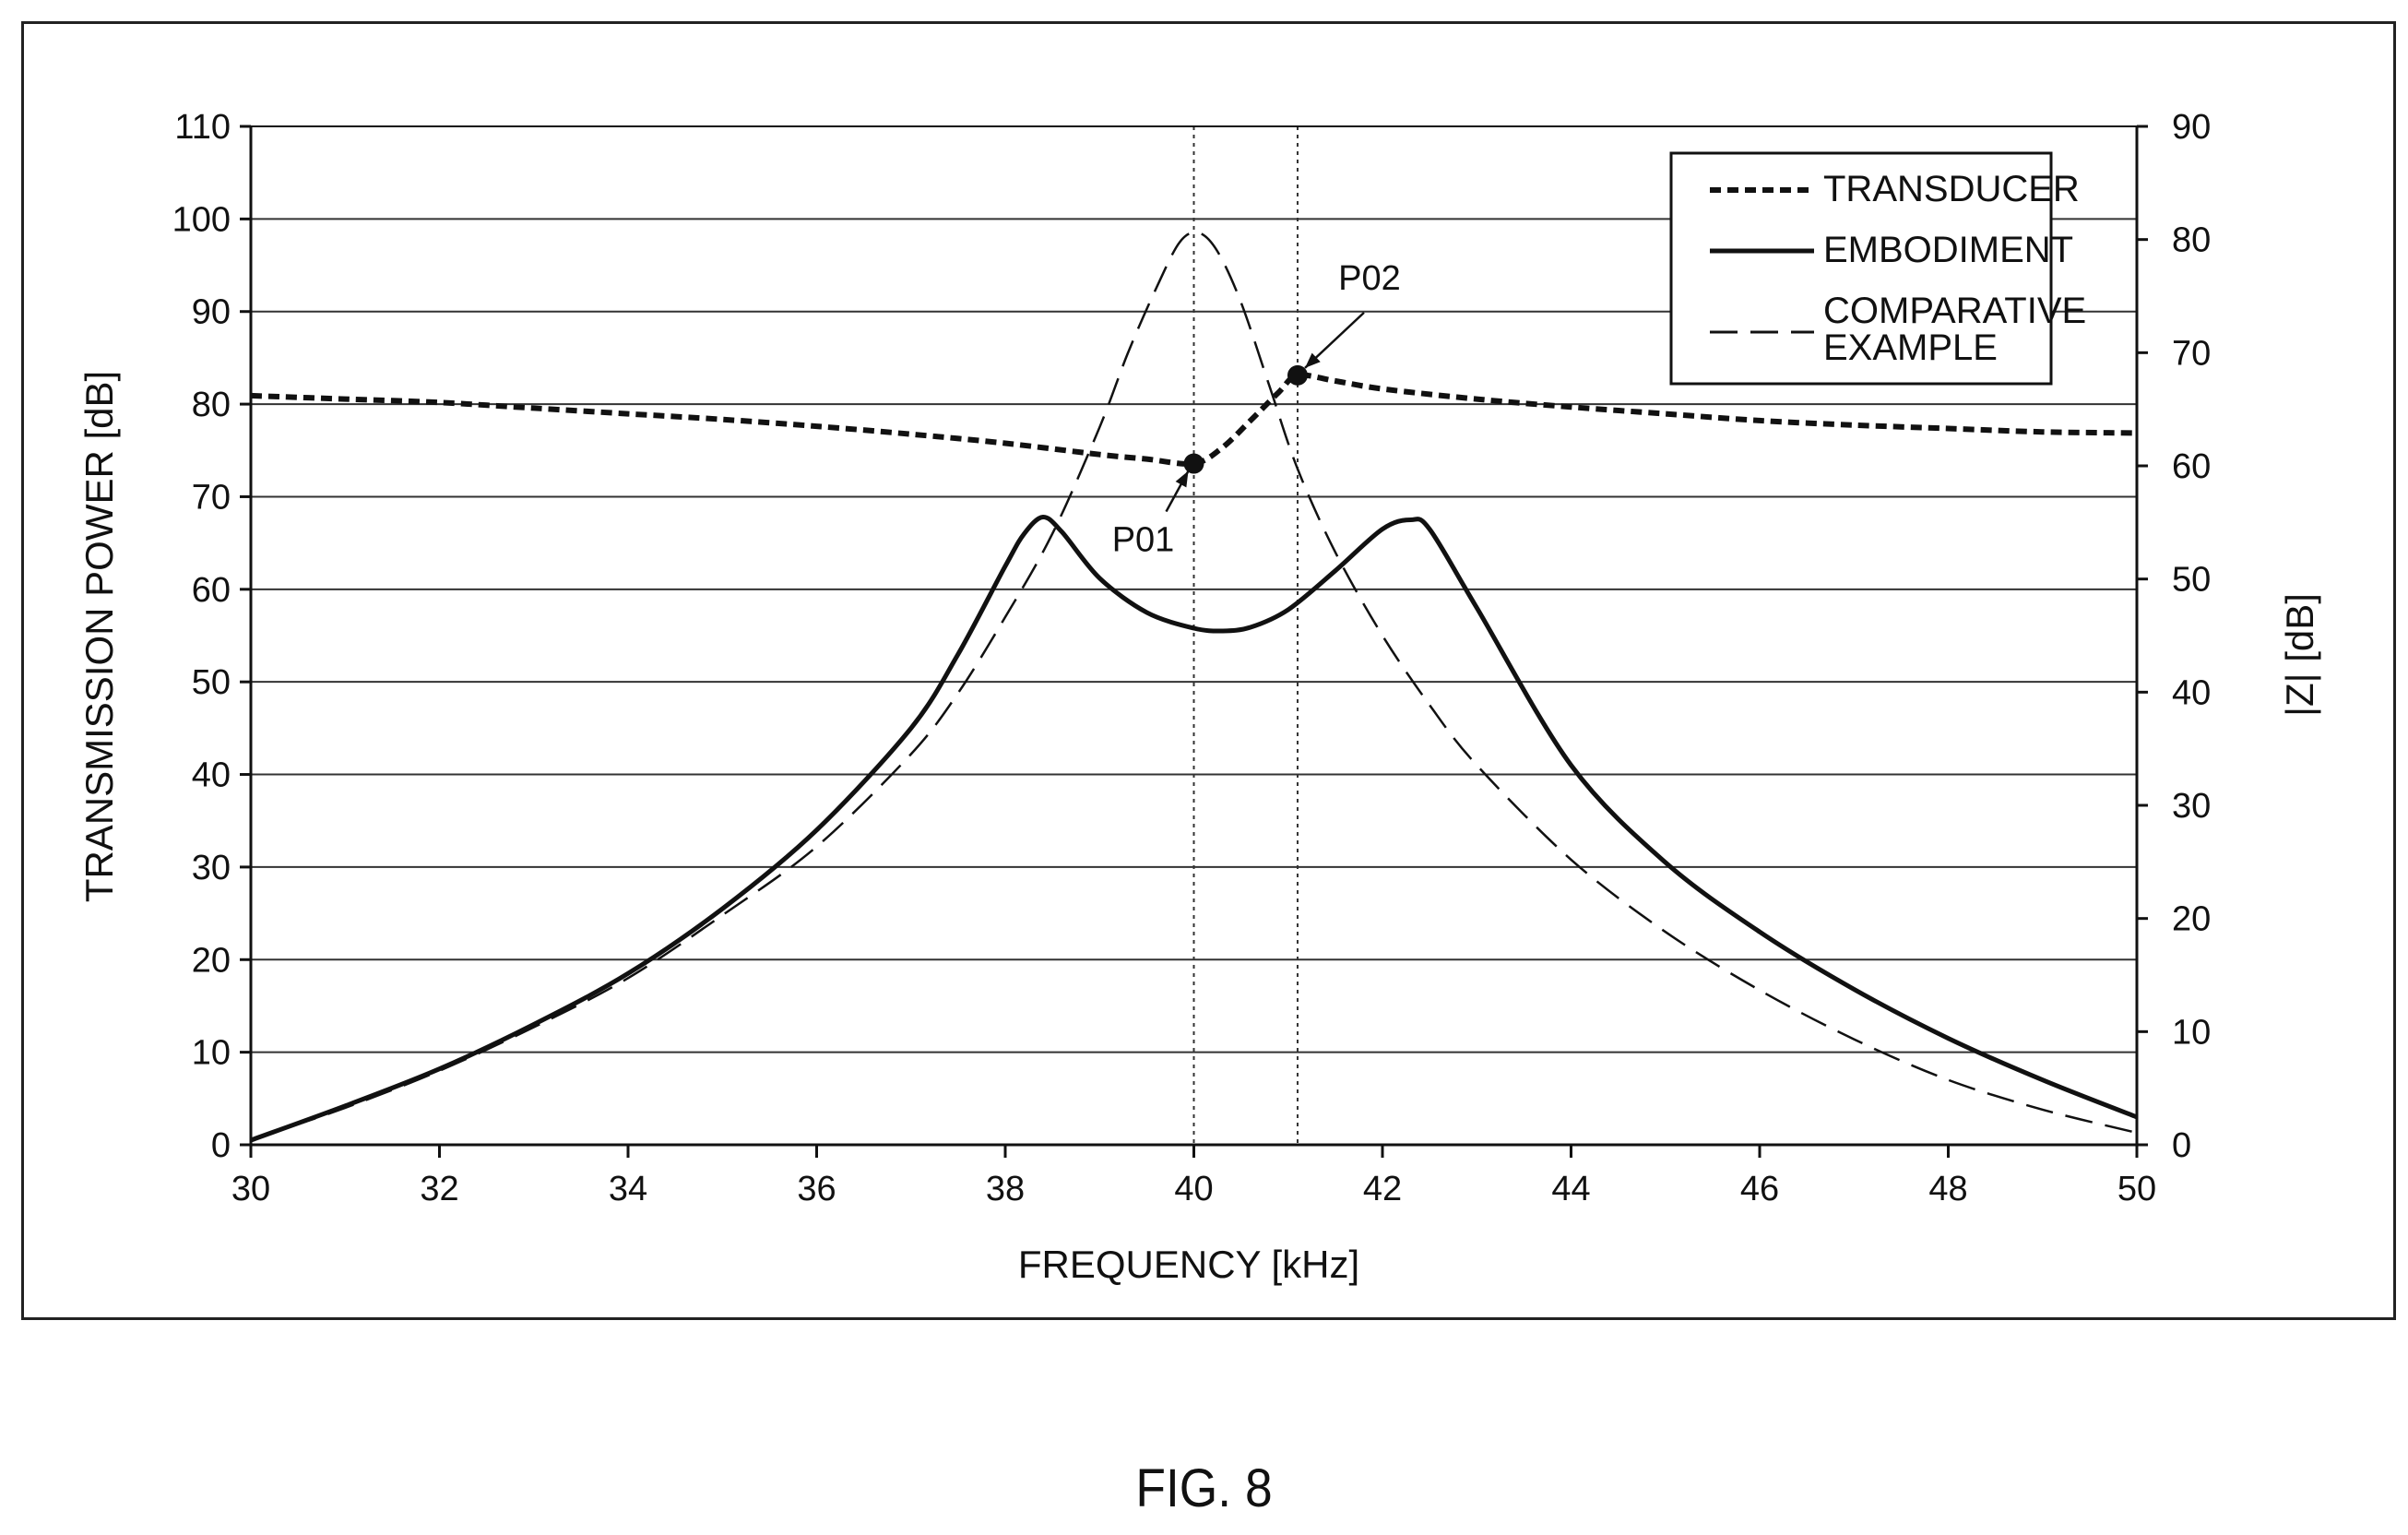  Describe the element at coordinates (211, 405) in the screenshot. I see `y-tick-label-80: 80` at that location.